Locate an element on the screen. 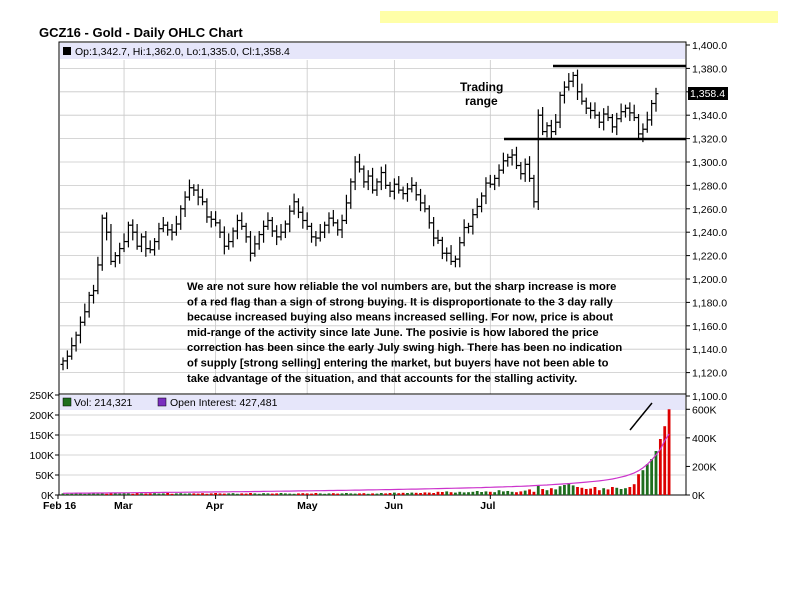 The width and height of the screenshot is (800, 600). oi-tick-label: 400K is located at coordinates (704, 439).